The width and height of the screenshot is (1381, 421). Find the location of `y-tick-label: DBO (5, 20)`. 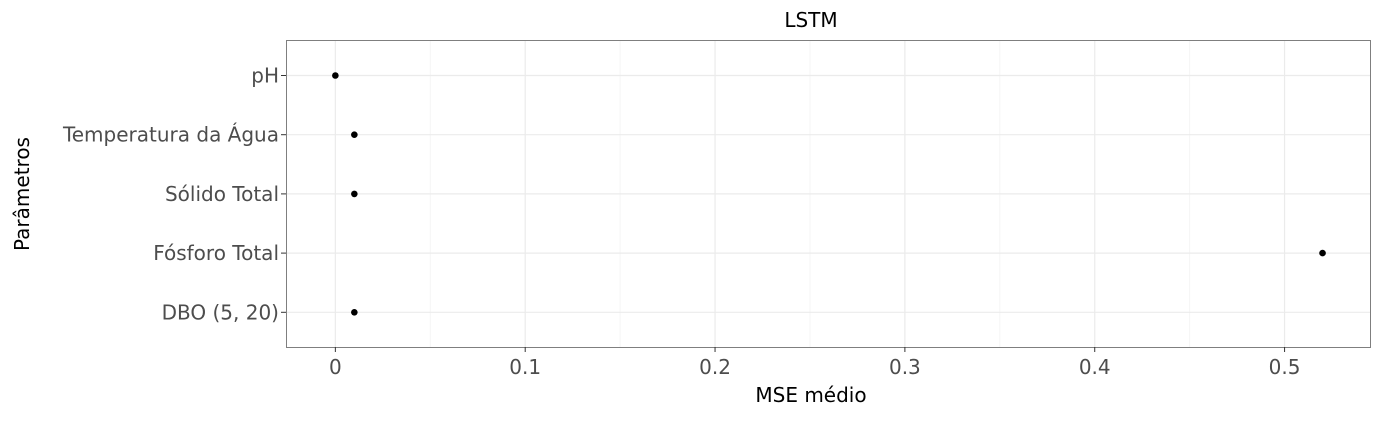

y-tick-label: DBO (5, 20) is located at coordinates (220, 312).